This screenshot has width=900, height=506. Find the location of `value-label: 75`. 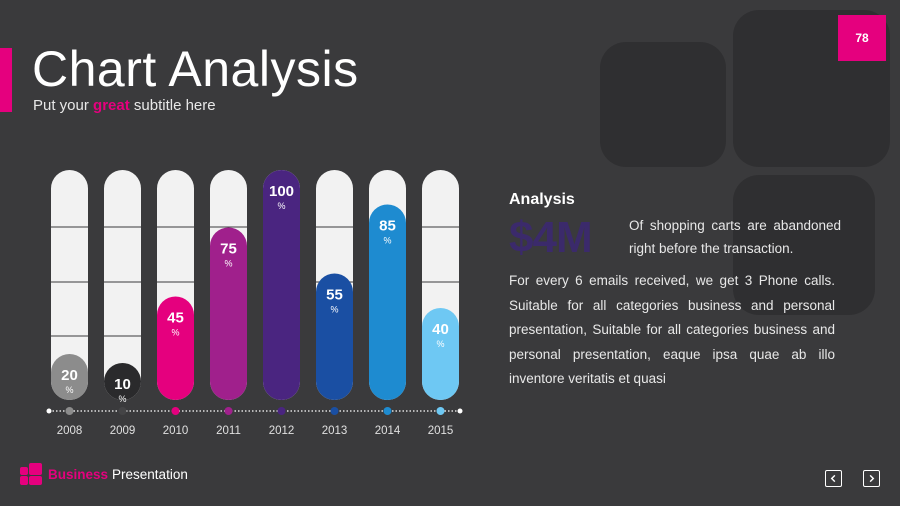

value-label: 75 is located at coordinates (228, 249).